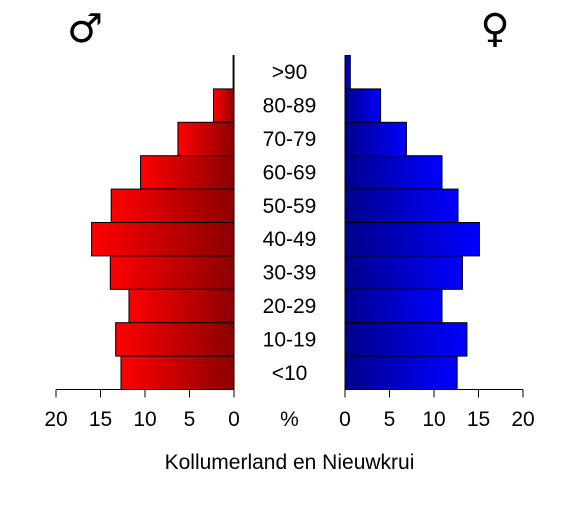 This screenshot has width=579, height=512. What do you see at coordinates (290, 273) in the screenshot?
I see `age-category-label: 30-39` at bounding box center [290, 273].